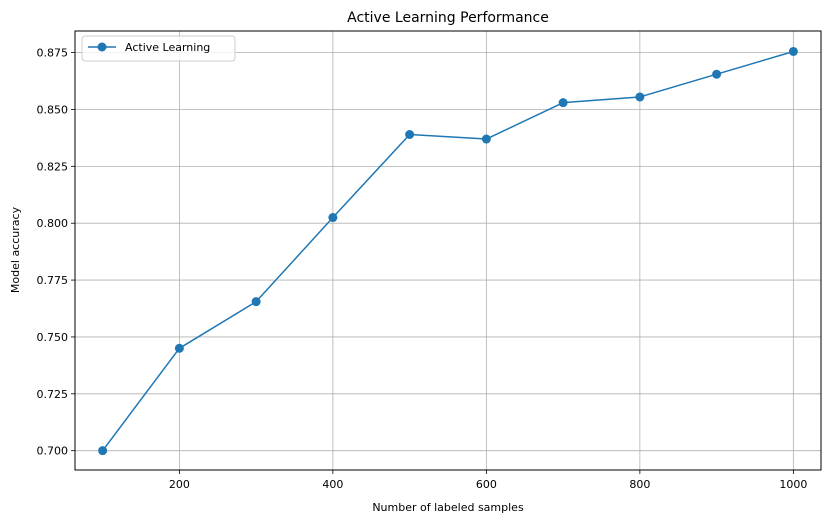 This screenshot has height=523, width=829. I want to click on y-tick-label: 0.825, so click(53, 166).